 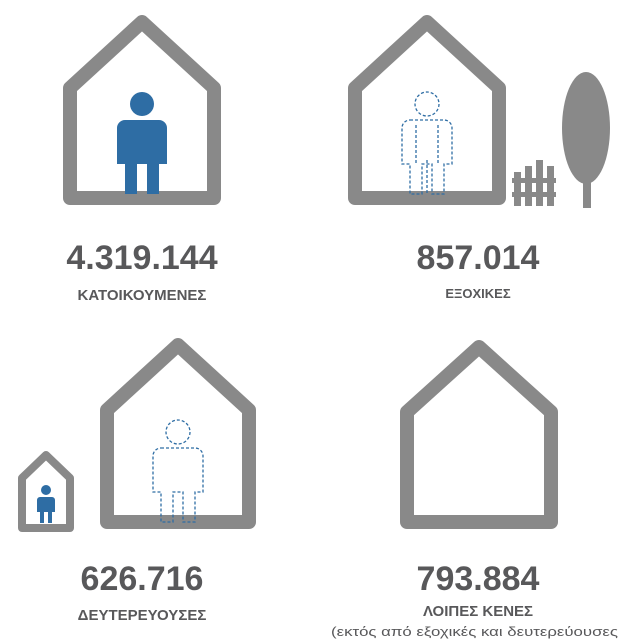 I want to click on house-holiday, so click(x=479, y=111).